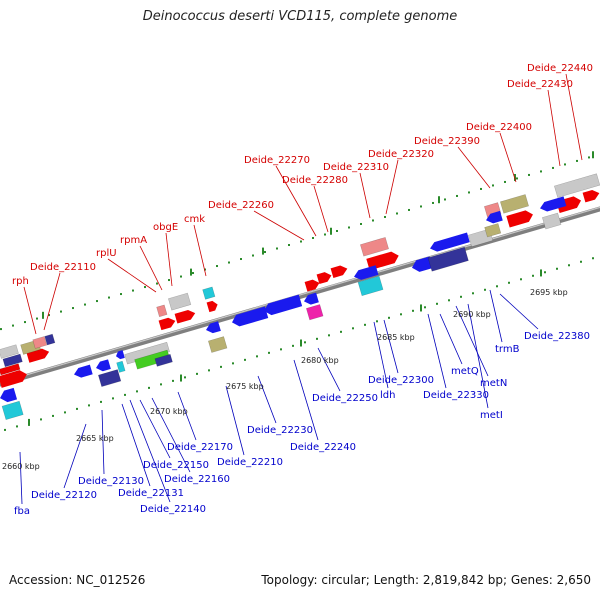 This screenshot has width=600, height=600. Describe the element at coordinates (9, 395) in the screenshot. I see `gene-fba` at that location.